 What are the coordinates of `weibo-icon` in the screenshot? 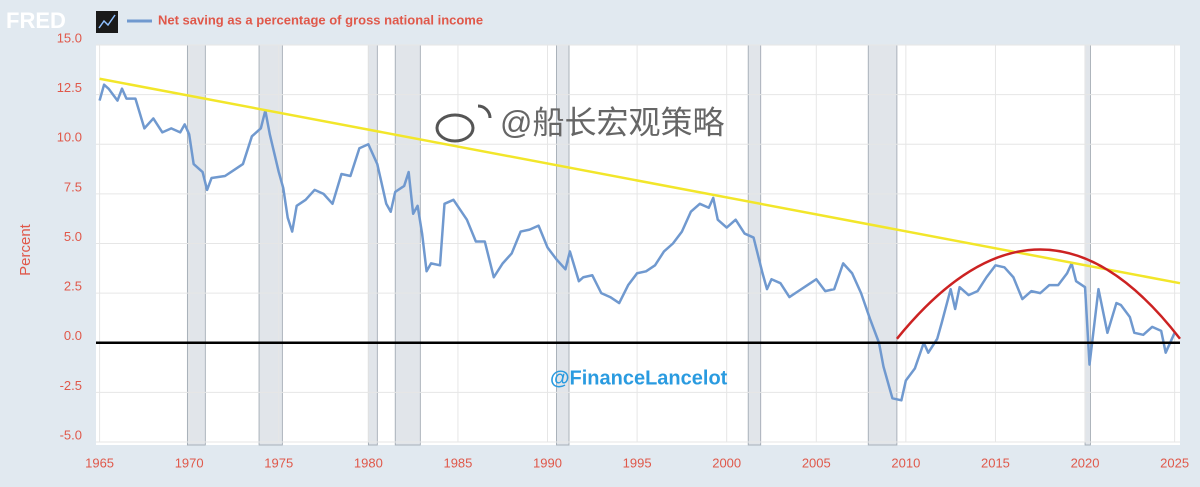 It's located at (463, 123).